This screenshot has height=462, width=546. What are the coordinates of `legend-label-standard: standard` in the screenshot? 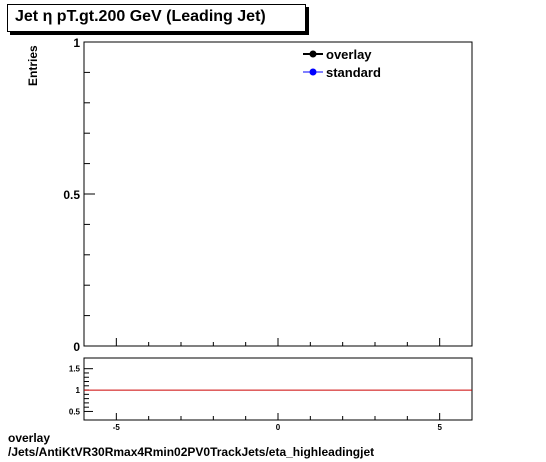 It's located at (353, 72).